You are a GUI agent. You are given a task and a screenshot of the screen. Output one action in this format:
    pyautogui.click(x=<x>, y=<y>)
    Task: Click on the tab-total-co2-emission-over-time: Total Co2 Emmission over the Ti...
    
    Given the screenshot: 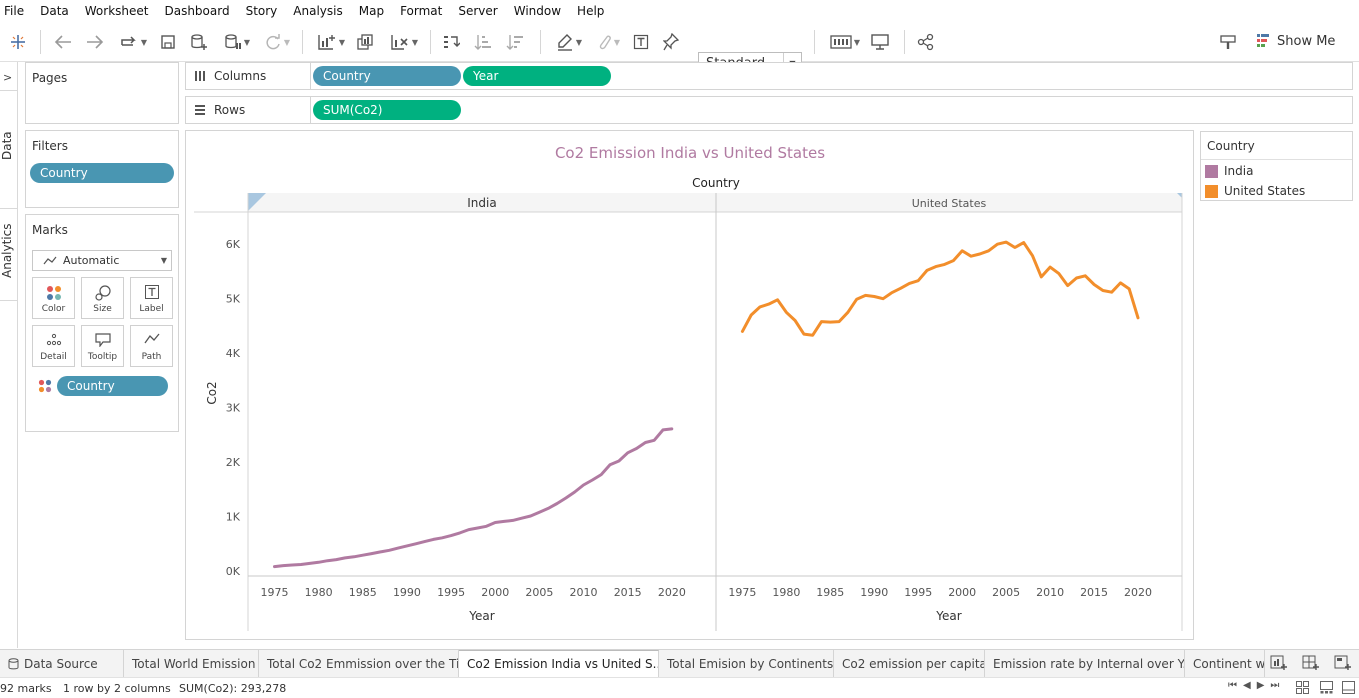 What is the action you would take?
    pyautogui.click(x=359, y=663)
    